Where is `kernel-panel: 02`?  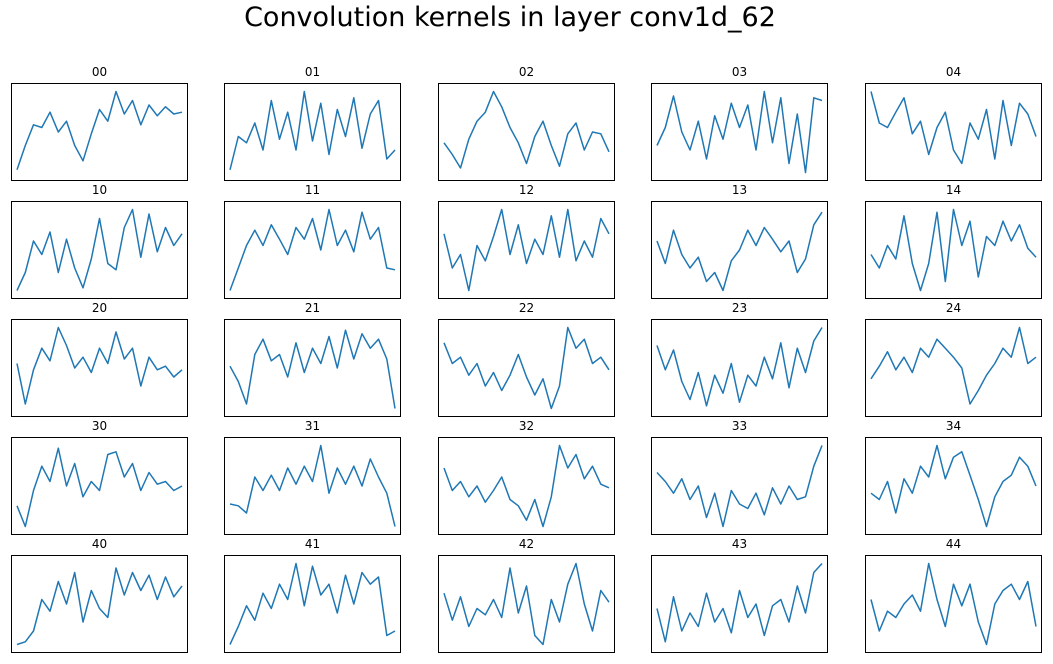
kernel-panel: 02 is located at coordinates (526, 123).